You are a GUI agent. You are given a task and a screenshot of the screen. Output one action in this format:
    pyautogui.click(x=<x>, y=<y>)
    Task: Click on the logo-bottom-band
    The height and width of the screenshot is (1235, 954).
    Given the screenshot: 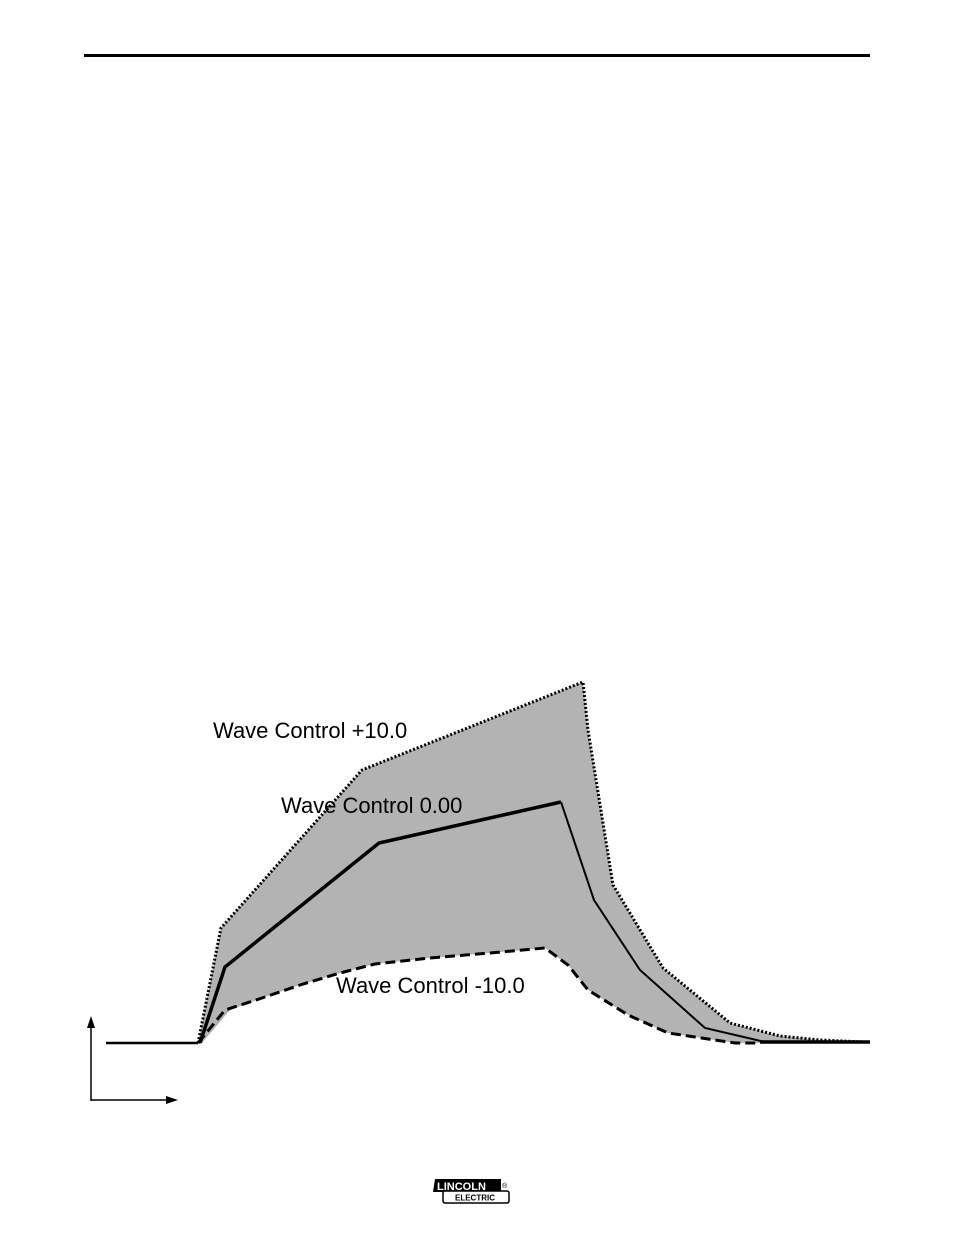 What is the action you would take?
    pyautogui.click(x=476, y=1197)
    